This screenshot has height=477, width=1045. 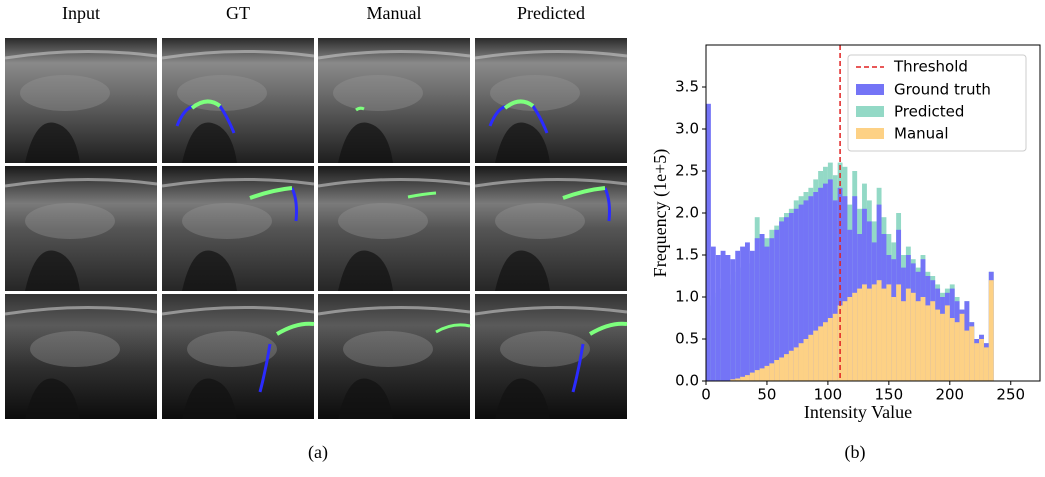 What do you see at coordinates (930, 67) in the screenshot?
I see `legend-label: Threshold` at bounding box center [930, 67].